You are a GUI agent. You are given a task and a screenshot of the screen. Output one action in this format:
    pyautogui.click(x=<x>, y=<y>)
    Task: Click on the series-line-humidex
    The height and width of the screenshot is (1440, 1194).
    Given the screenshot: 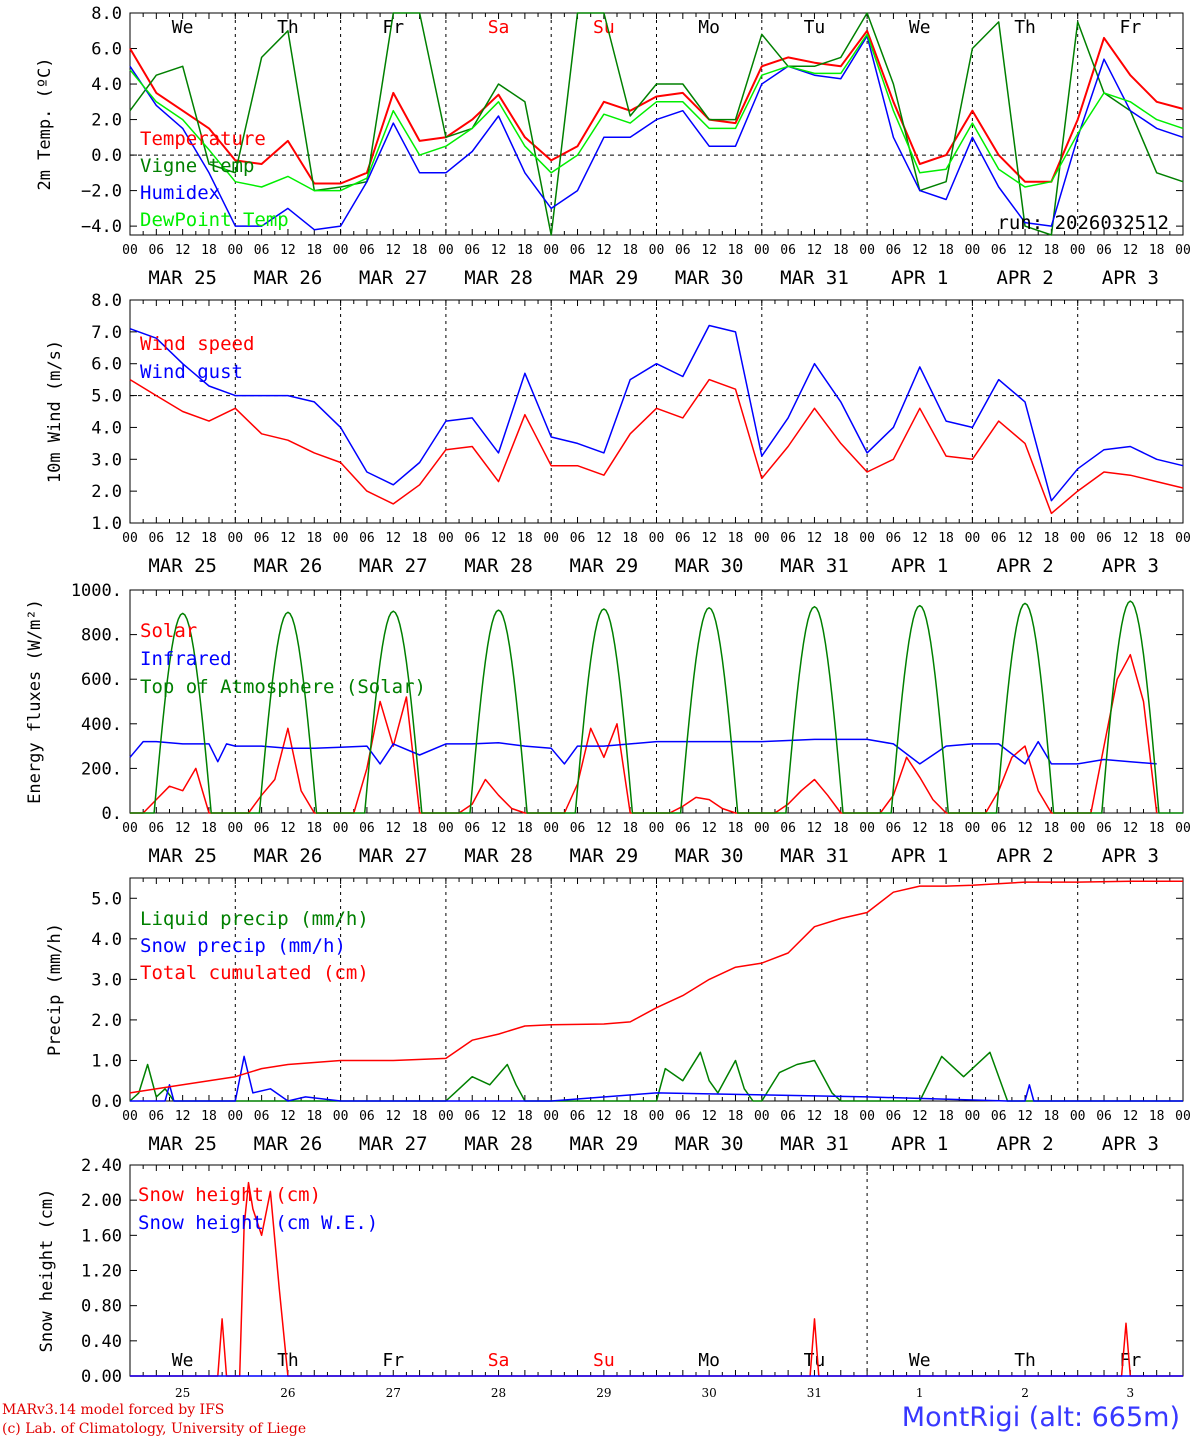 What is the action you would take?
    pyautogui.click(x=656, y=133)
    